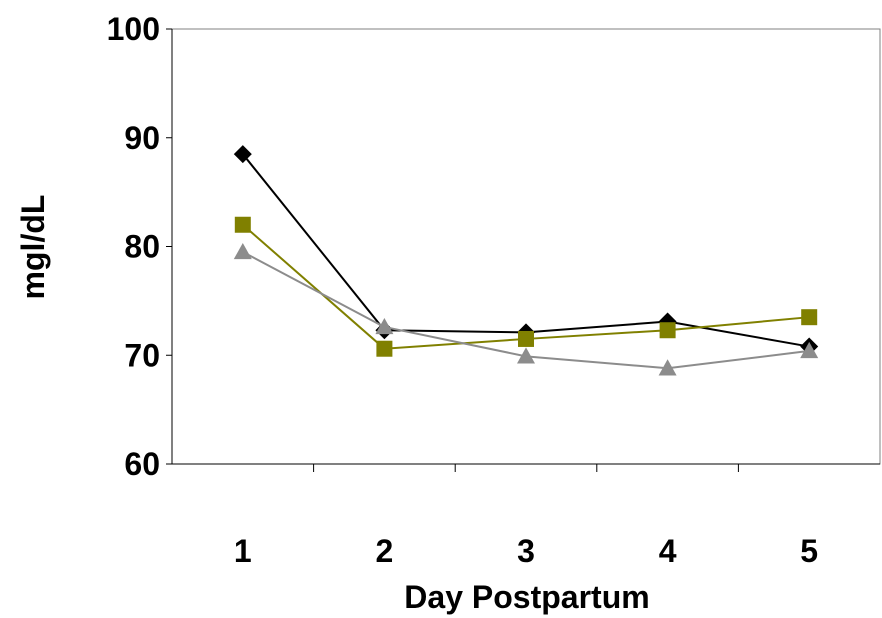 The image size is (882, 618). Describe the element at coordinates (526, 597) in the screenshot. I see `x-axis-title: Day Postpartum` at that location.